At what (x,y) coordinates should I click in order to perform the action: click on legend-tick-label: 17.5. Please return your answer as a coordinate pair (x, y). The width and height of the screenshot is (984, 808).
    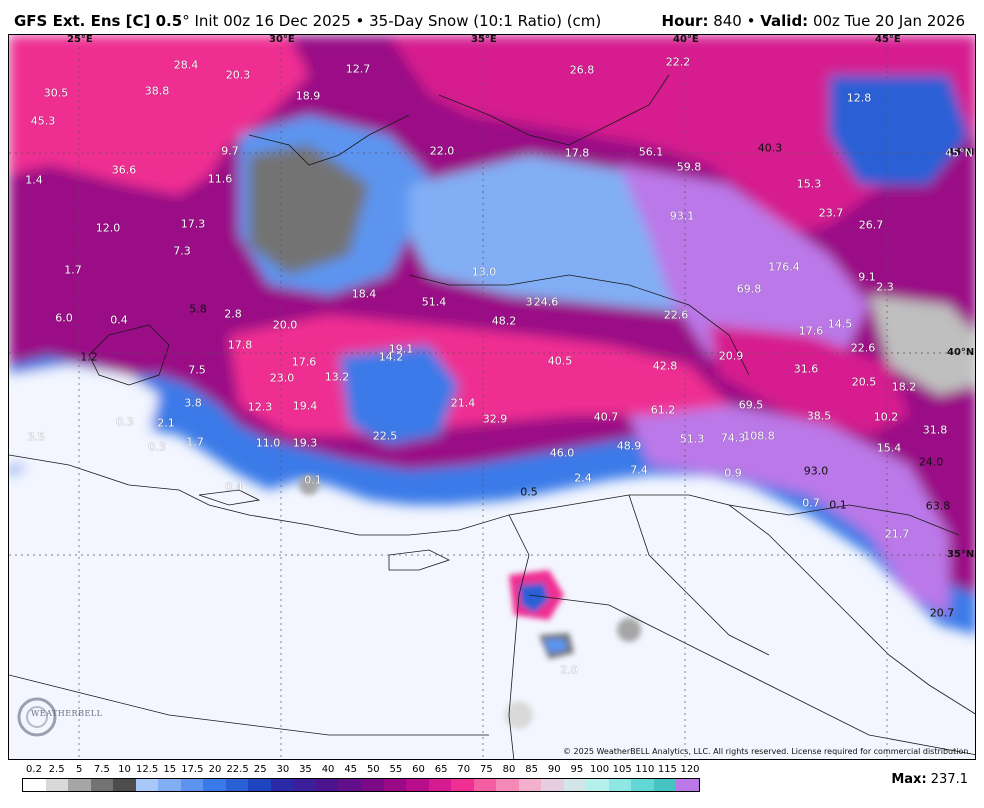
    Looking at the image, I should click on (192, 769).